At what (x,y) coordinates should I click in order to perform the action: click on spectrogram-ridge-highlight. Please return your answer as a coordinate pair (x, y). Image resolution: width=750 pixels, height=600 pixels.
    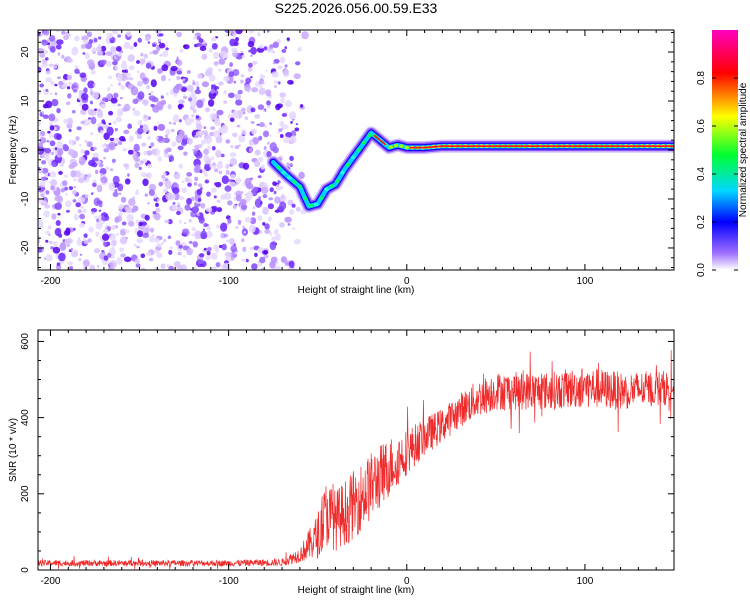
    Looking at the image, I should click on (391, 147).